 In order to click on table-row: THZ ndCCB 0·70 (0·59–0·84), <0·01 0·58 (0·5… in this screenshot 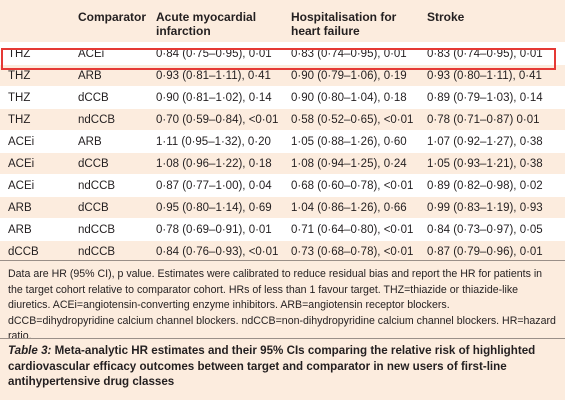, I will do `click(282, 119)`.